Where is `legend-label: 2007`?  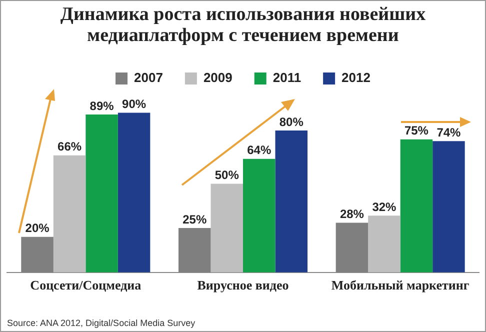
legend-label: 2007 is located at coordinates (148, 78).